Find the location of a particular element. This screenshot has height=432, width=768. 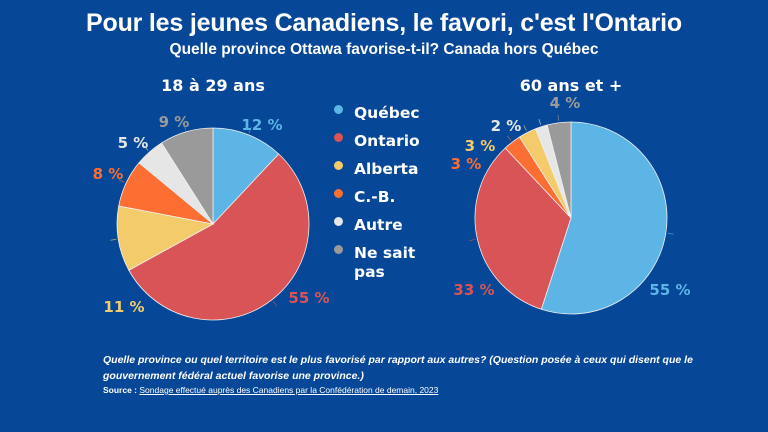

pie-label-young-ontario: 55 % is located at coordinates (308, 298).